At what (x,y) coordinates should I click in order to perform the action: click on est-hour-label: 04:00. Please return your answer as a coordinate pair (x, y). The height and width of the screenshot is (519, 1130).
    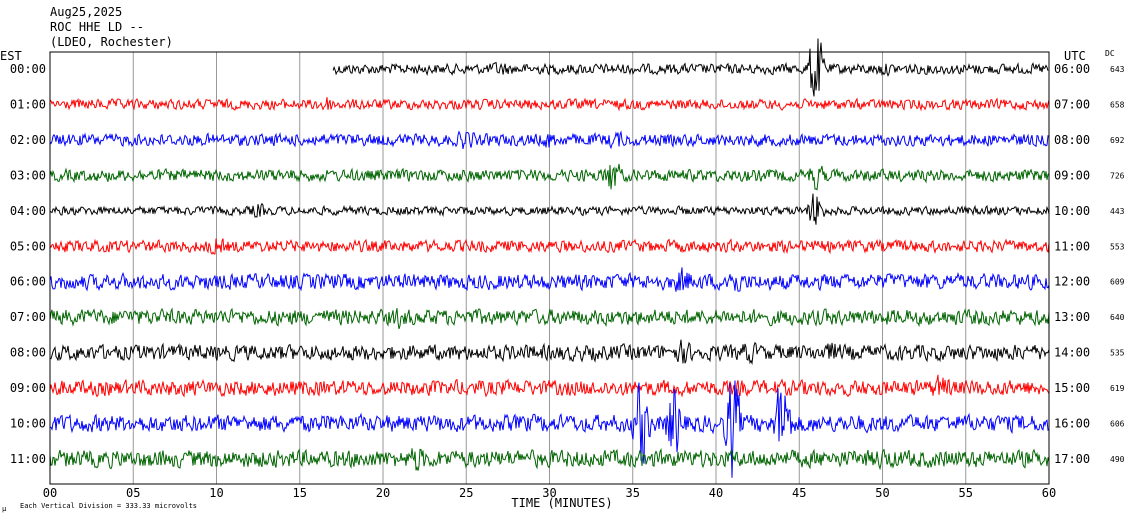
    Looking at the image, I should click on (28, 211).